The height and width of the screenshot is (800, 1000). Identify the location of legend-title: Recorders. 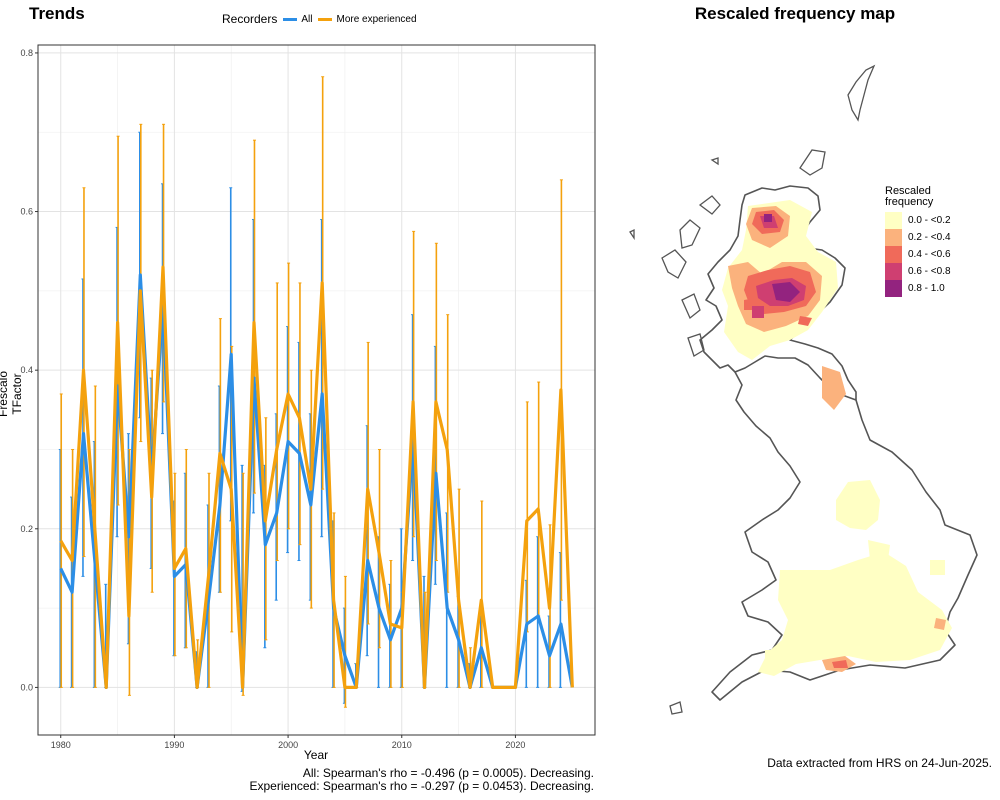
(250, 19).